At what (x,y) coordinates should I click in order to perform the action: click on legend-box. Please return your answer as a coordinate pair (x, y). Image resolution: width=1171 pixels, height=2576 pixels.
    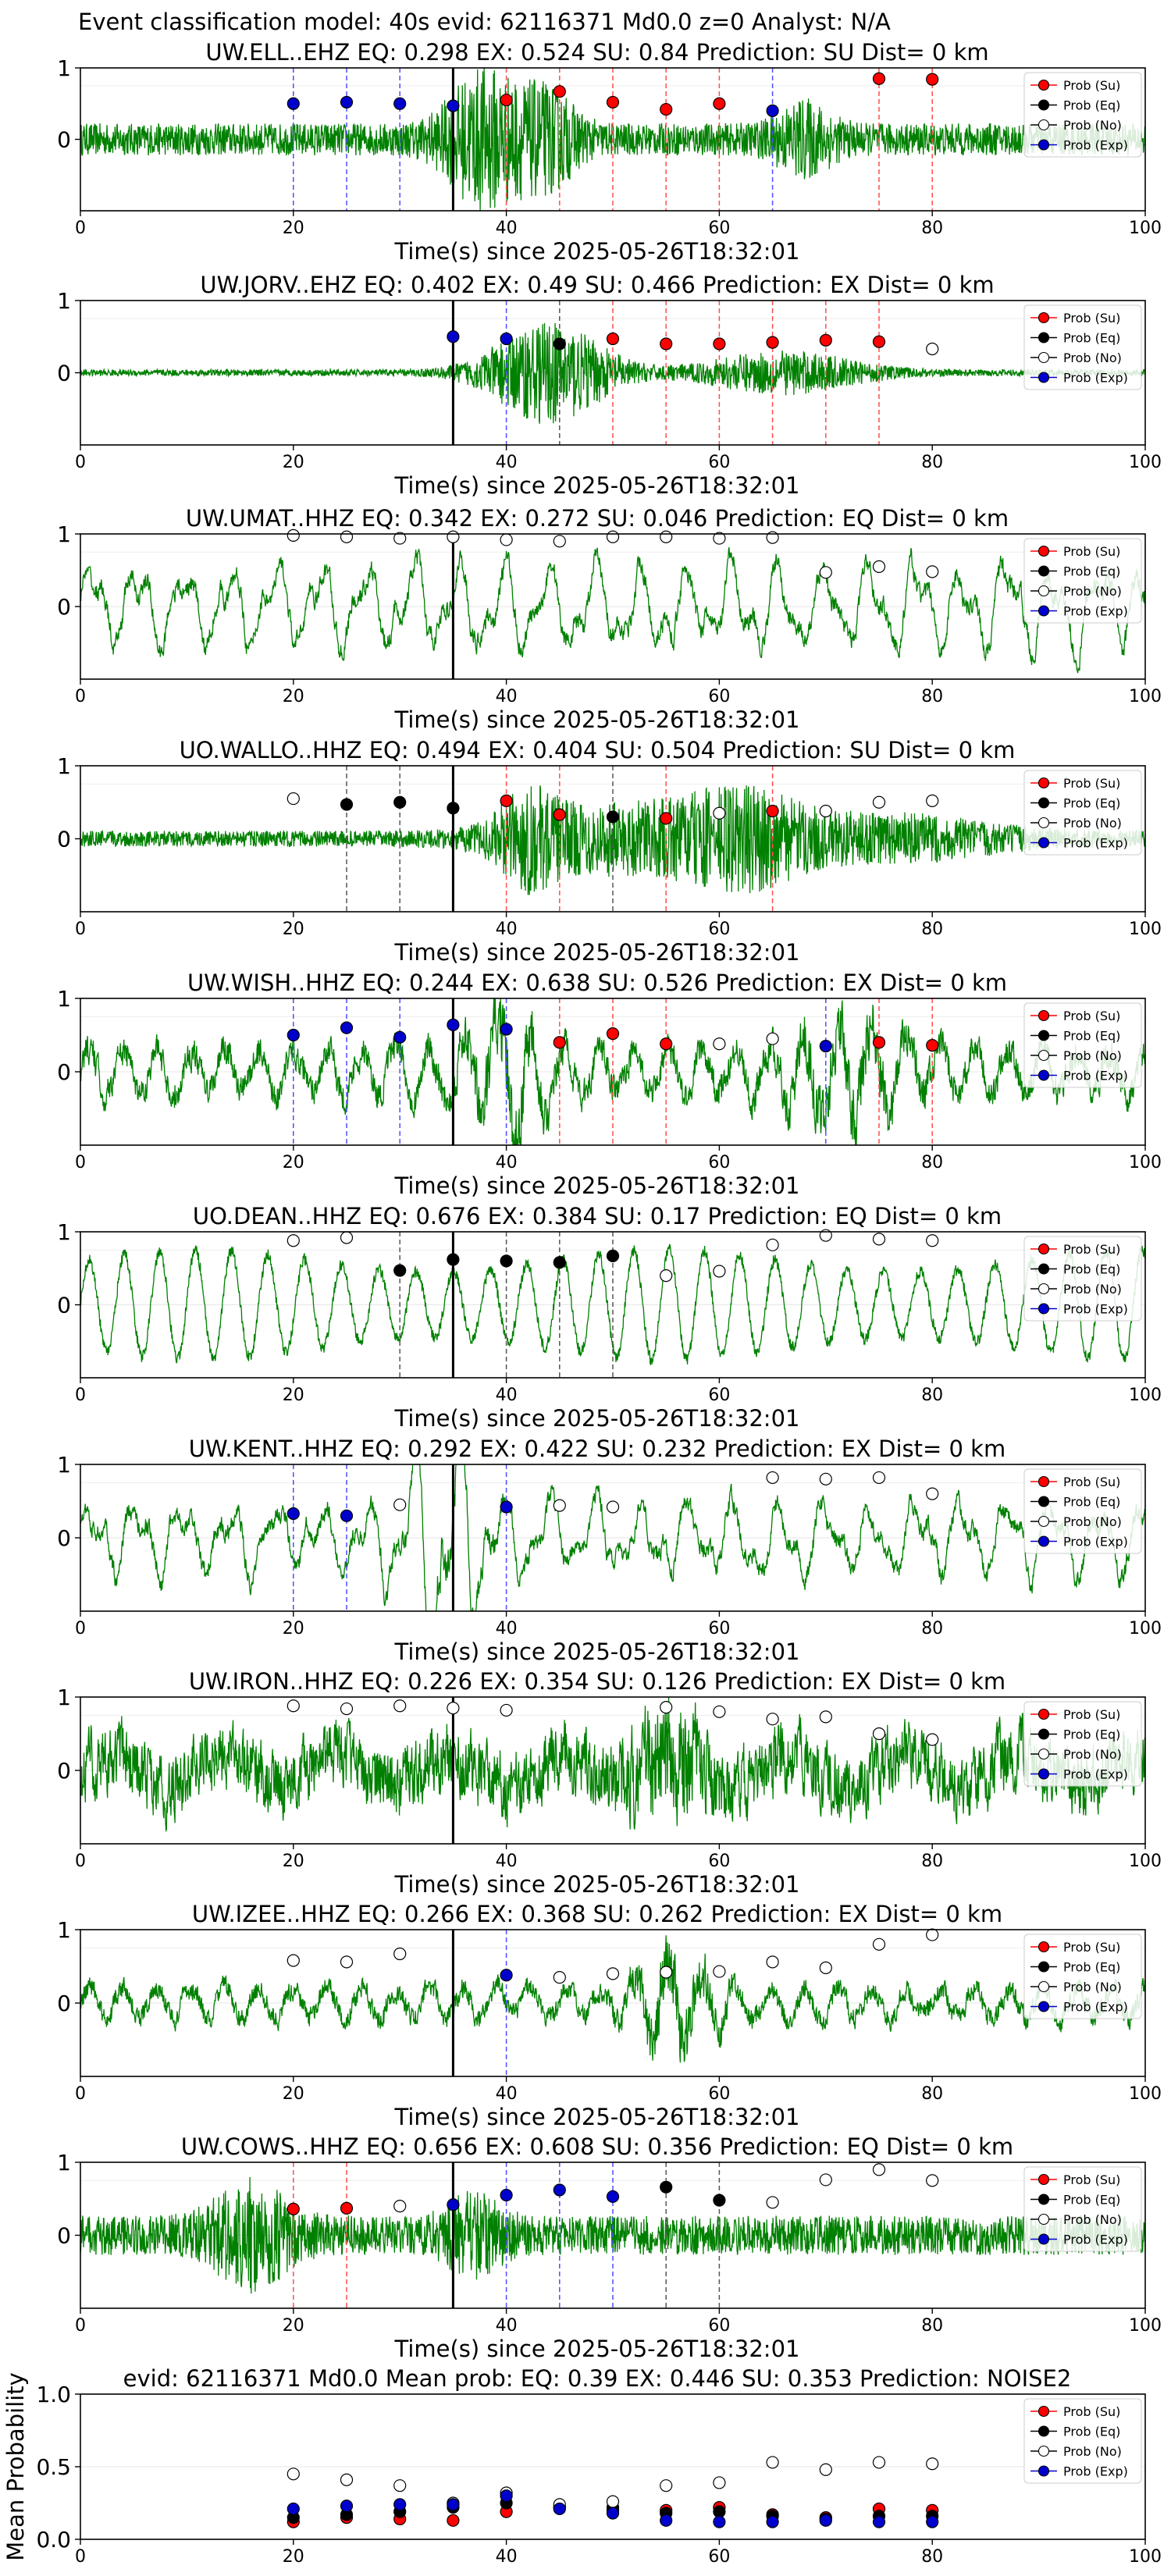
    Looking at the image, I should click on (1082, 1744).